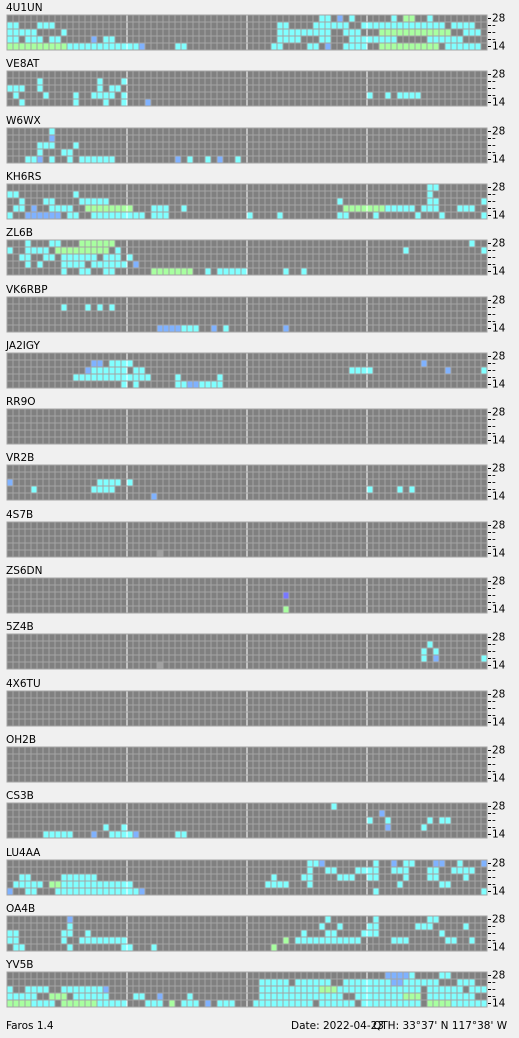  I want to click on grid-border, so click(247, 651).